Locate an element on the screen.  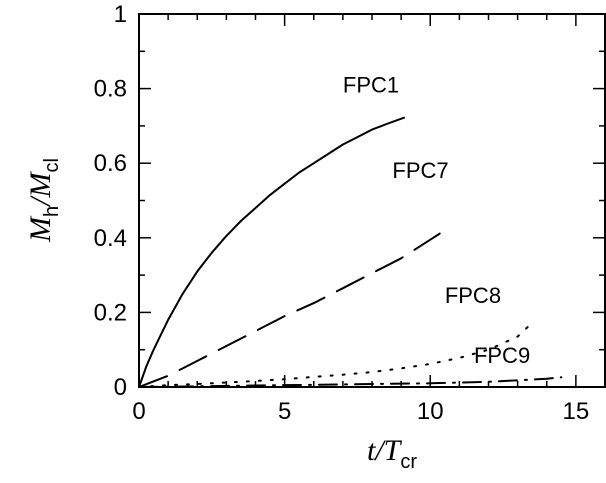
x-axis-title-sub: cr is located at coordinates (408, 462).